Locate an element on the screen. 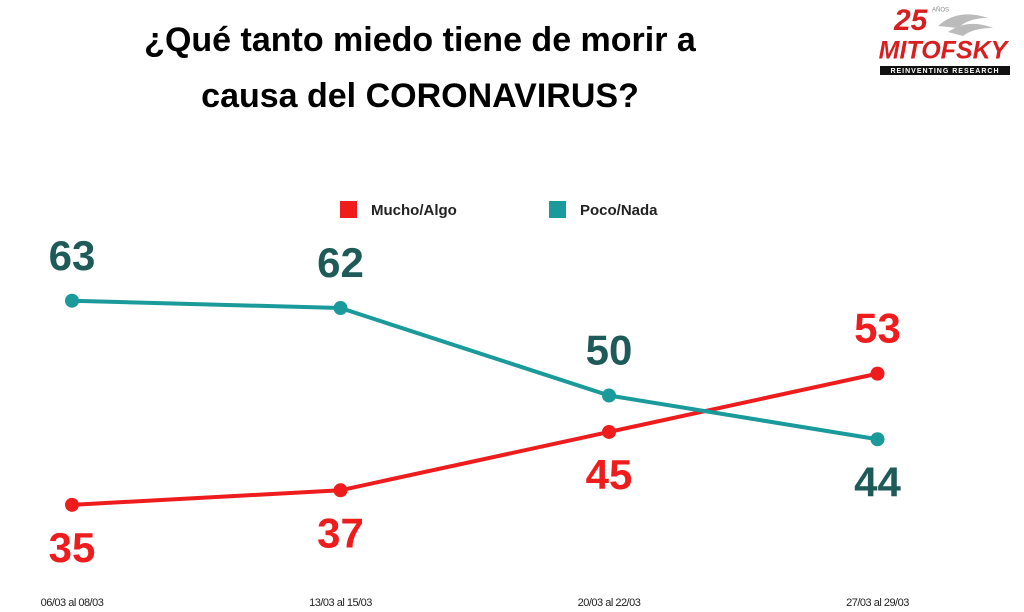  data-label: 50 is located at coordinates (609, 350).